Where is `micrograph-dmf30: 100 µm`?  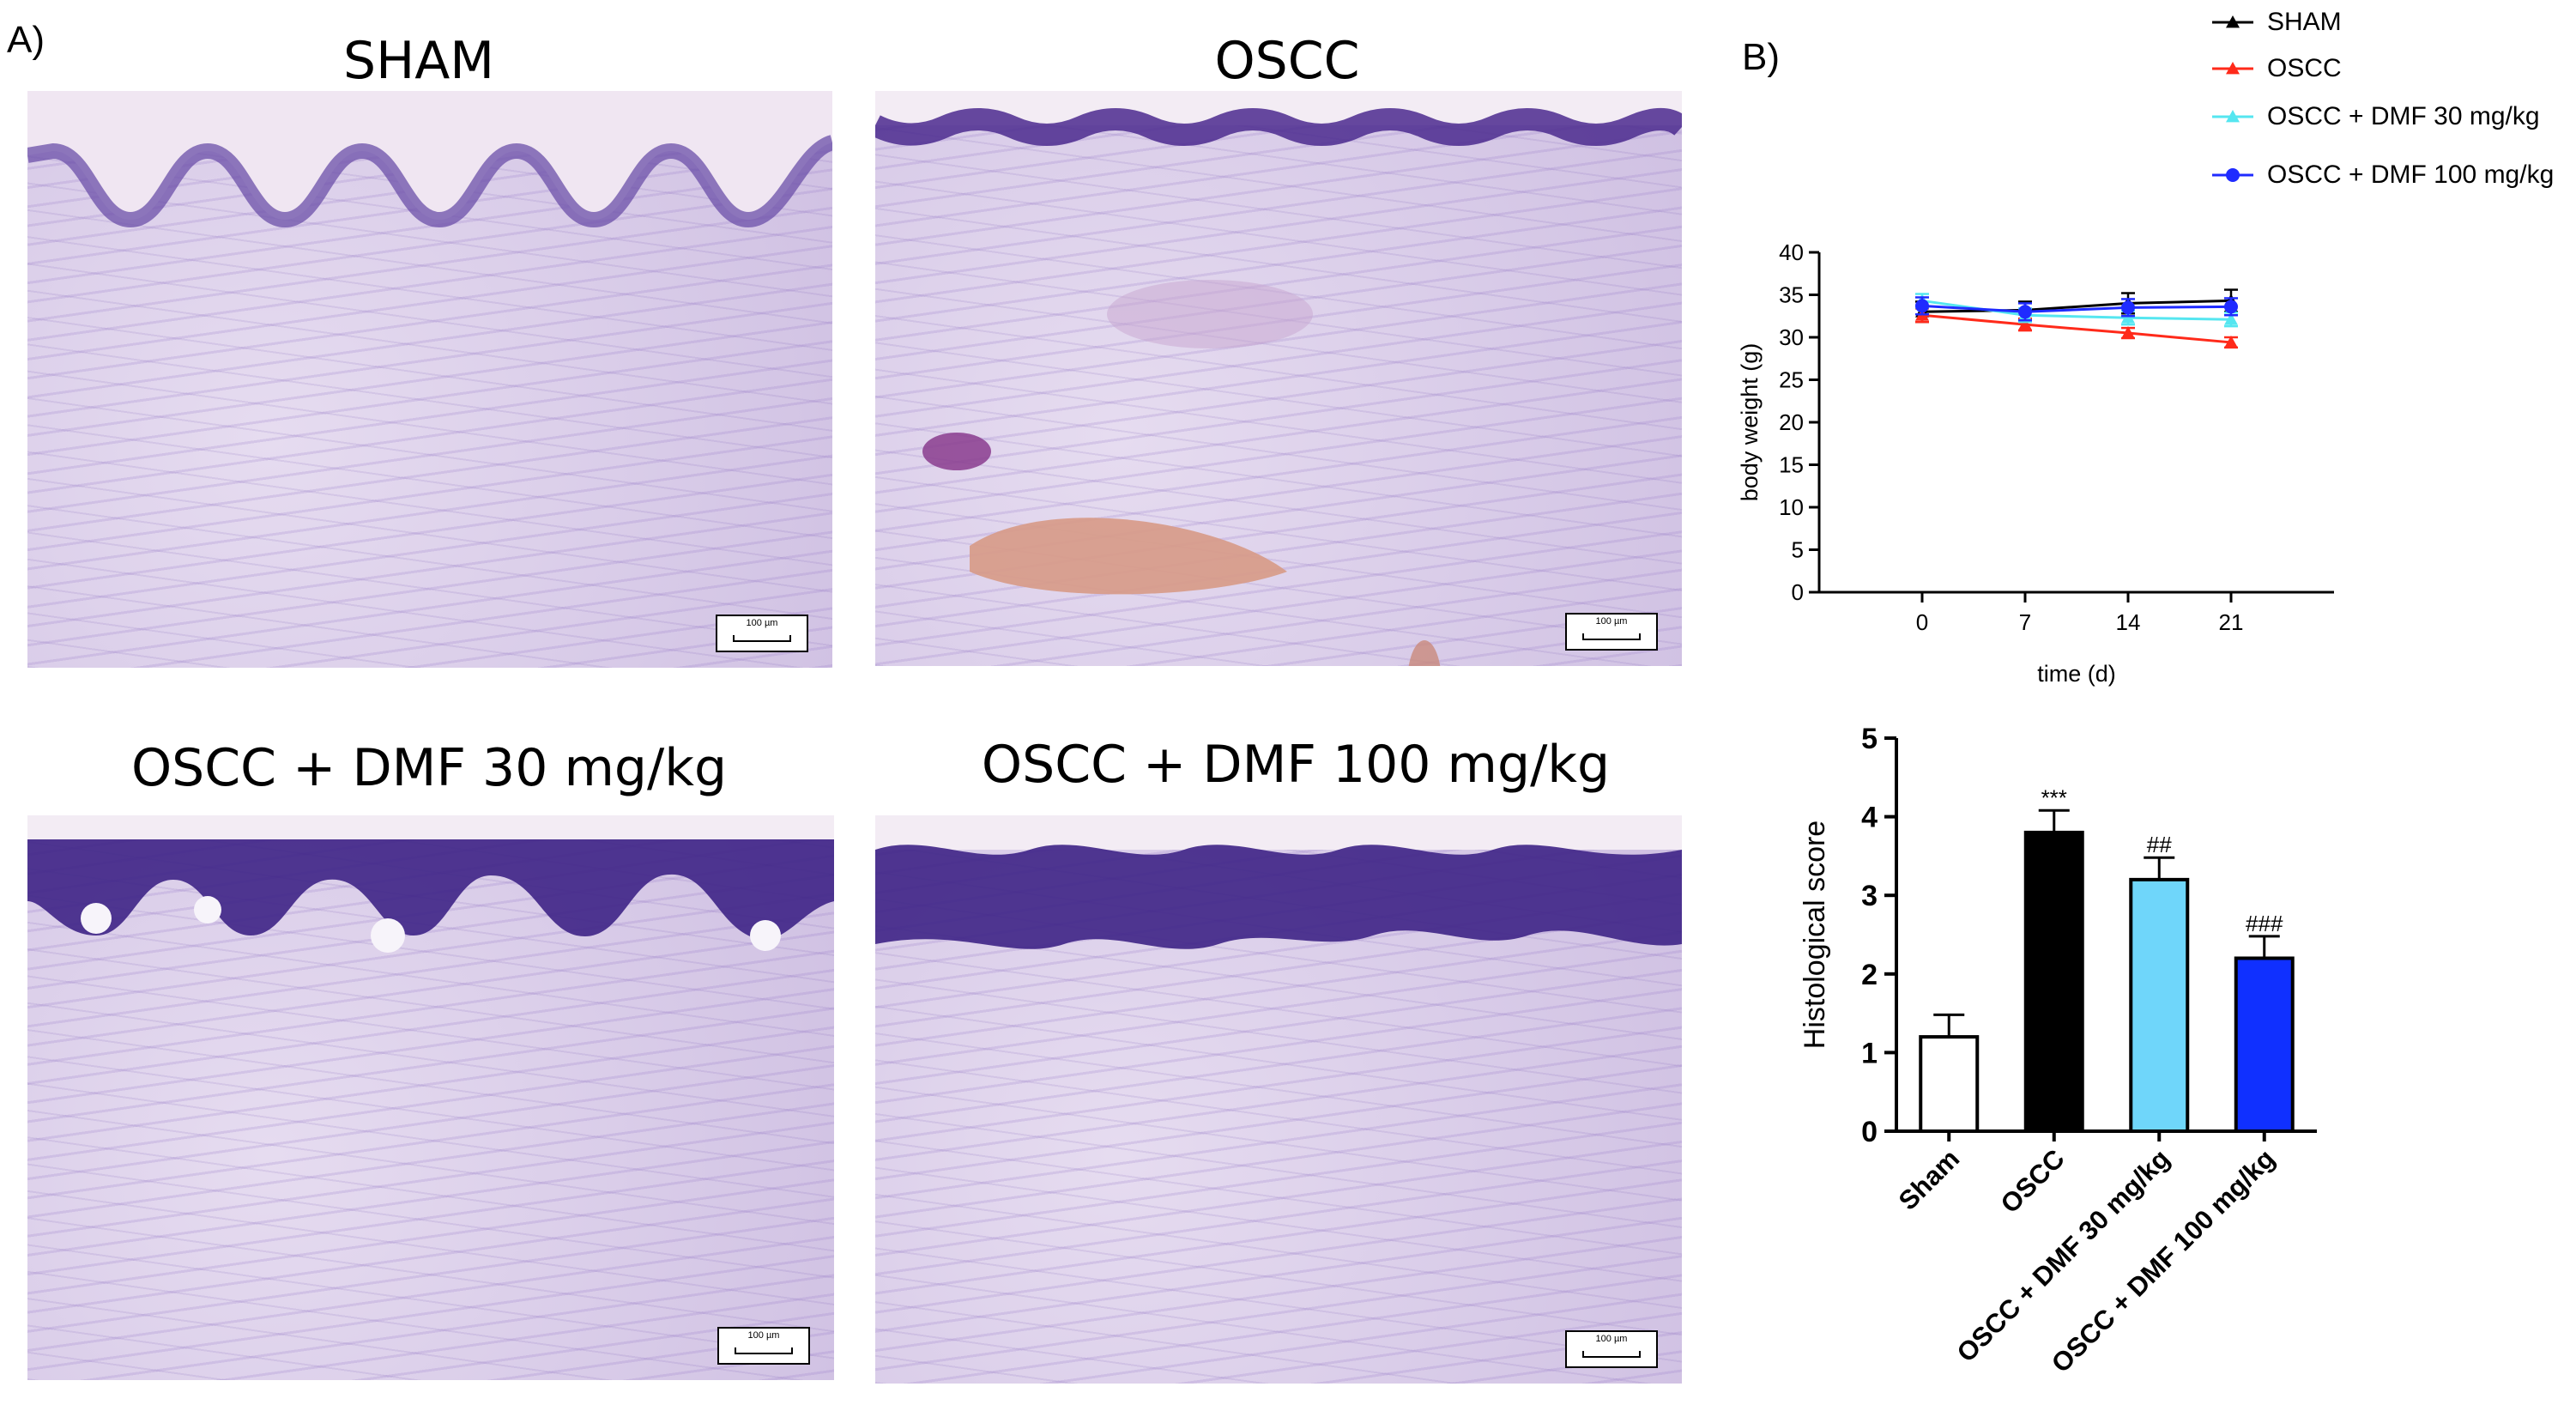 micrograph-dmf30: 100 µm is located at coordinates (430, 1097).